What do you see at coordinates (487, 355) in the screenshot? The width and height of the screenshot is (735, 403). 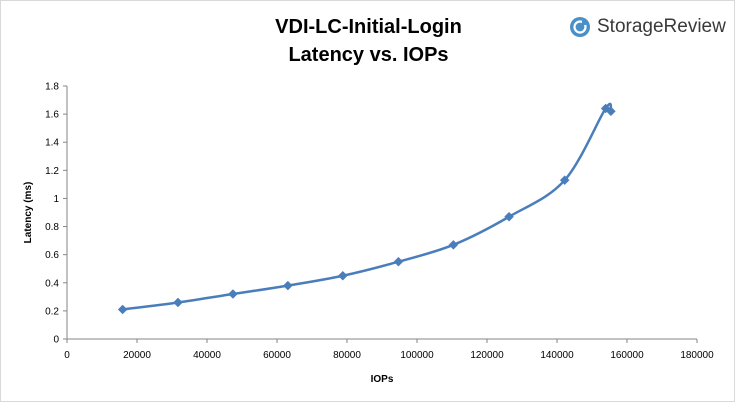 I see `x-tick-label: 120000` at bounding box center [487, 355].